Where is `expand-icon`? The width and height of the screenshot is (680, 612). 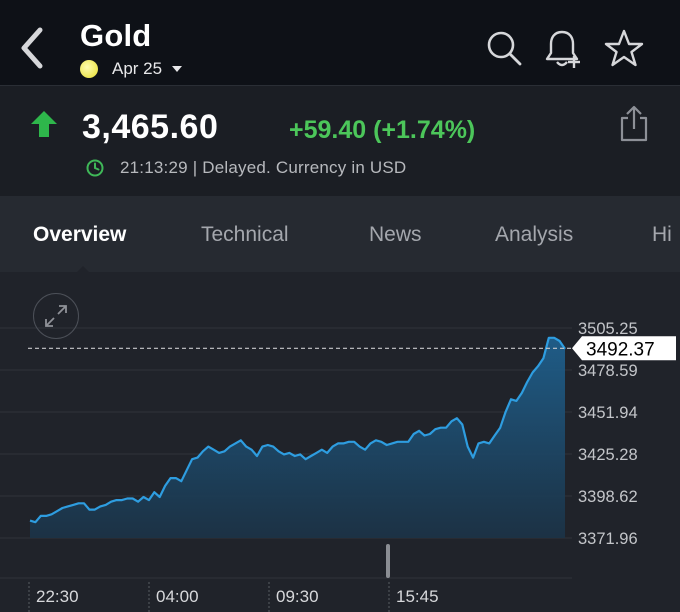
expand-icon is located at coordinates (55, 315).